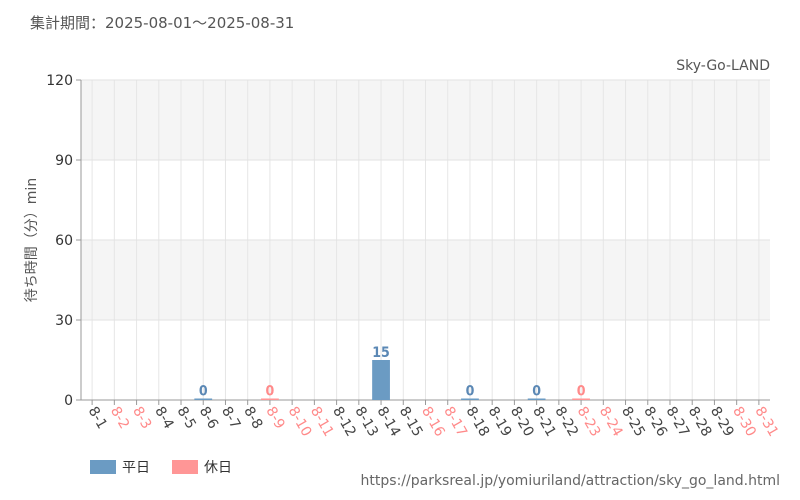 The image size is (800, 500). What do you see at coordinates (230, 418) in the screenshot?
I see `x-tick-label: 8-7` at bounding box center [230, 418].